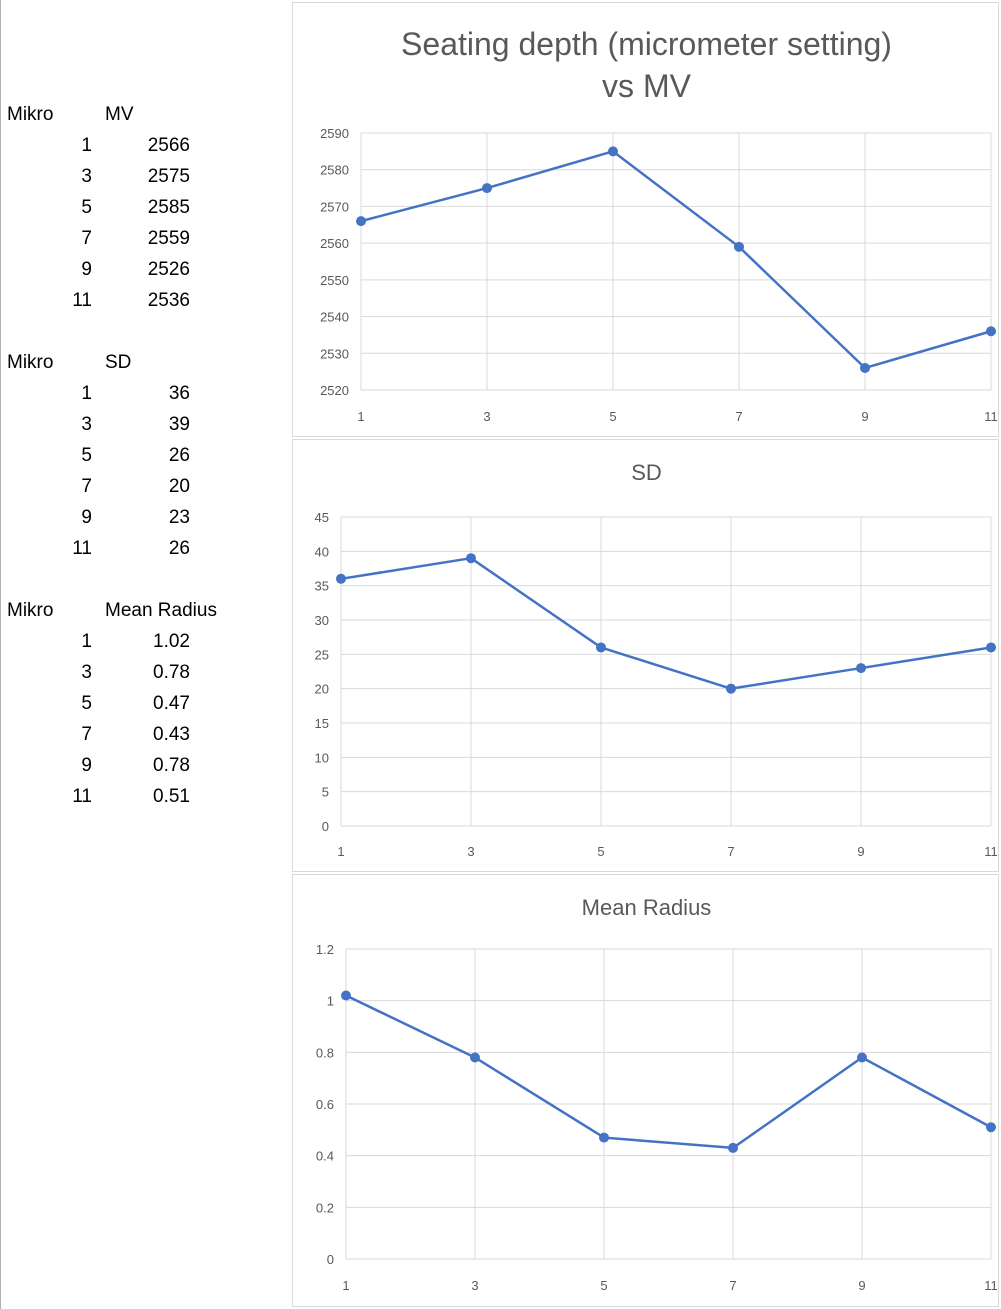 This screenshot has height=1309, width=1001. What do you see at coordinates (334, 170) in the screenshot?
I see `y-tick-label: 2580` at bounding box center [334, 170].